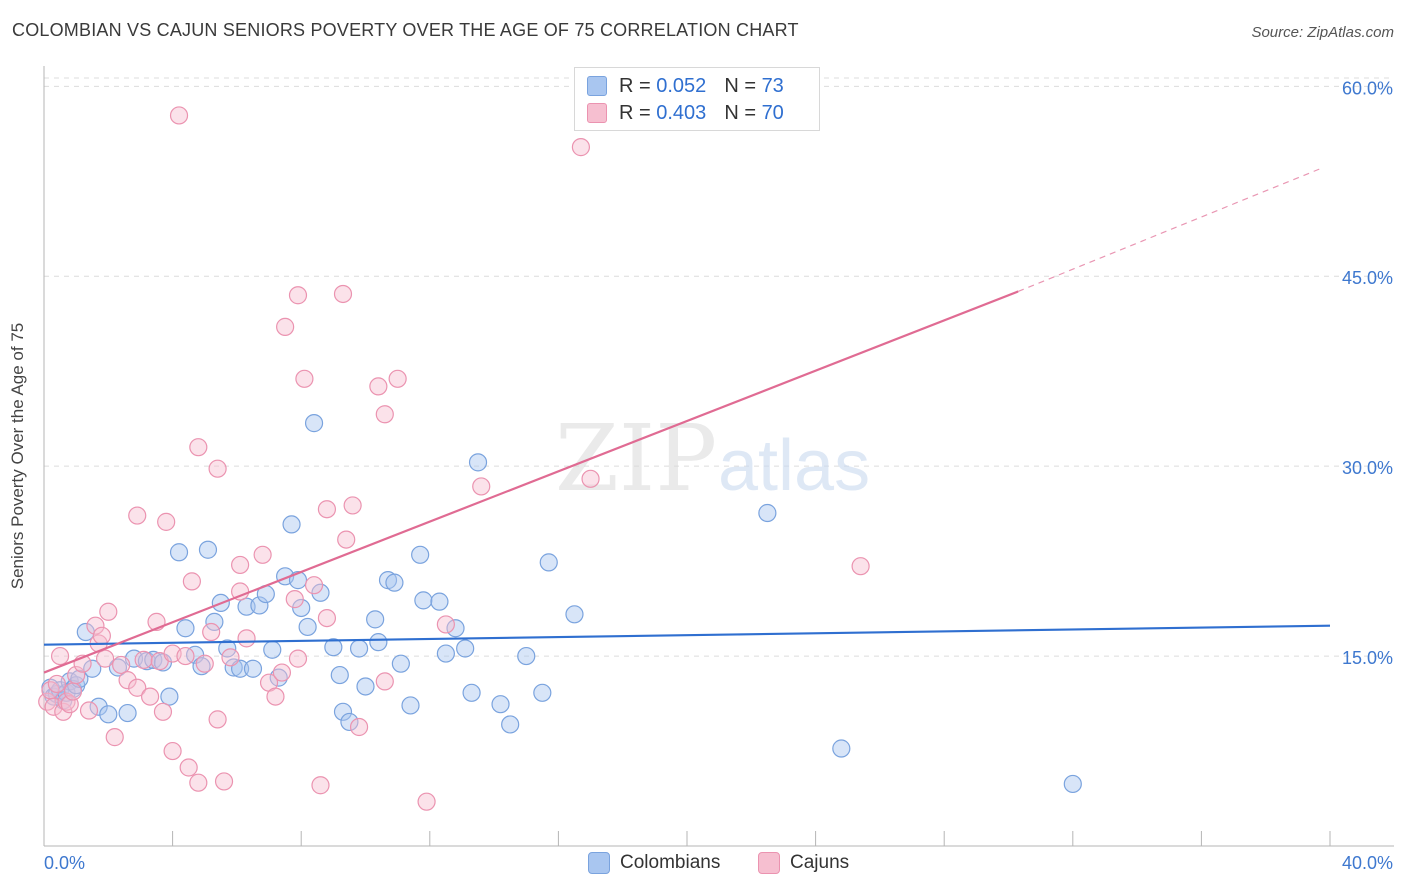 The height and width of the screenshot is (892, 1406). I want to click on x-tick-label: 0.0%, so click(64, 863).